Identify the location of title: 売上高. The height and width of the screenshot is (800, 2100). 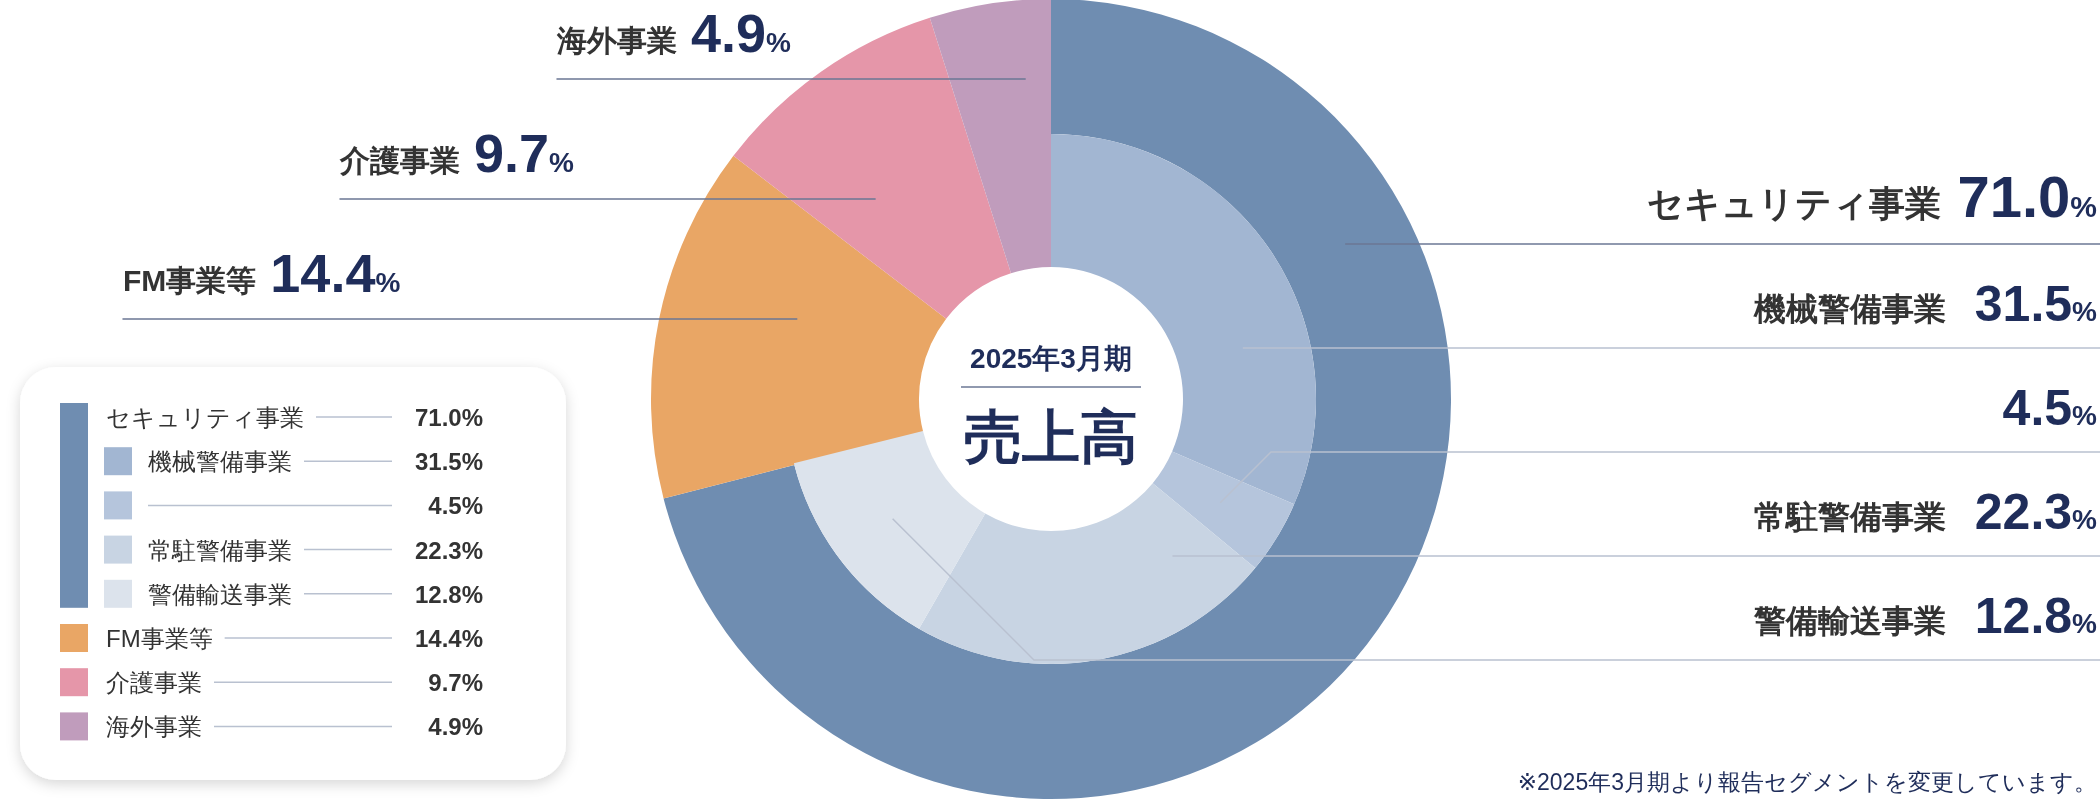
(1051, 436).